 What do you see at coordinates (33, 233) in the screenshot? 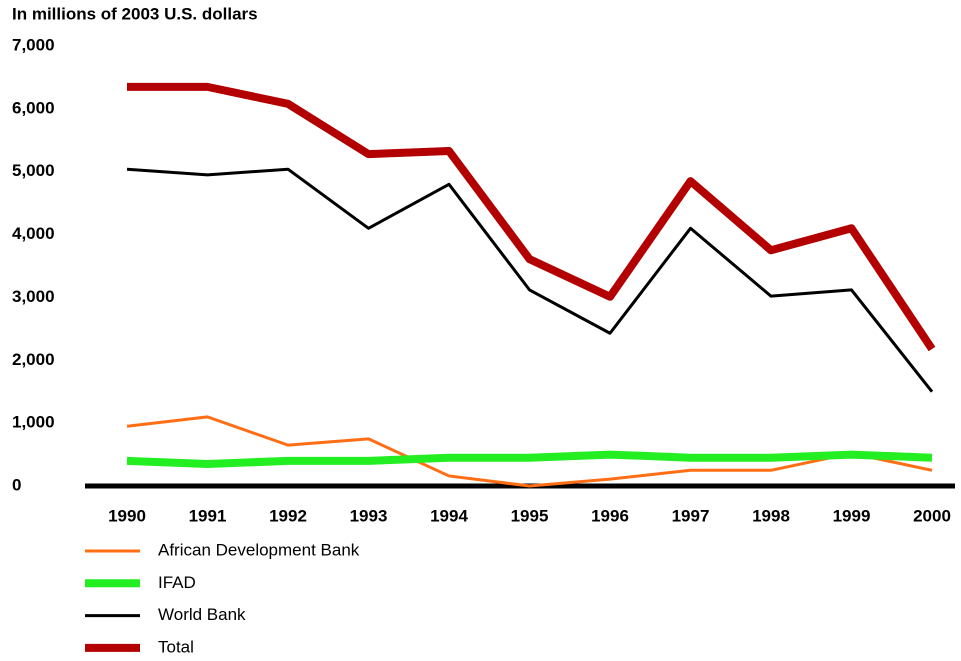
I see `y-tick-label: 4,000` at bounding box center [33, 233].